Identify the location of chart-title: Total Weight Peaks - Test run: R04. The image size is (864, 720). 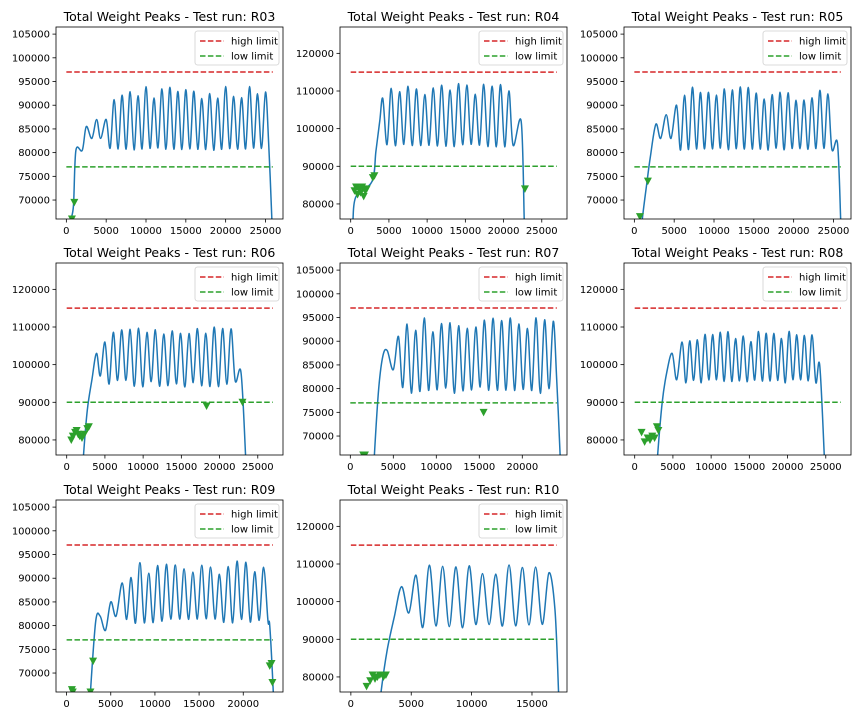
(453, 16).